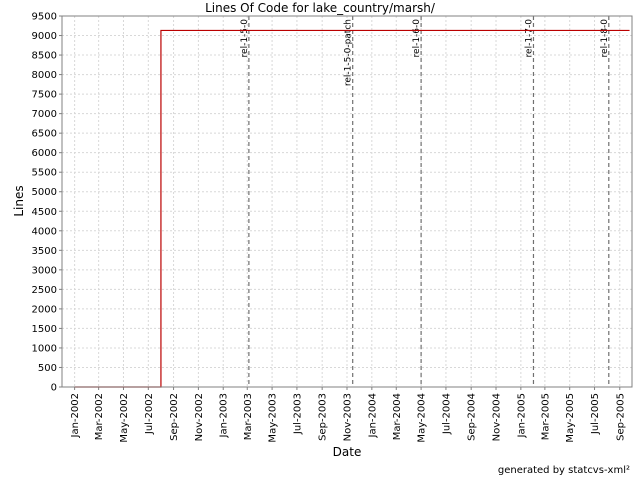 The width and height of the screenshot is (640, 480). Describe the element at coordinates (44, 36) in the screenshot. I see `y-tick-label: 9000` at that location.